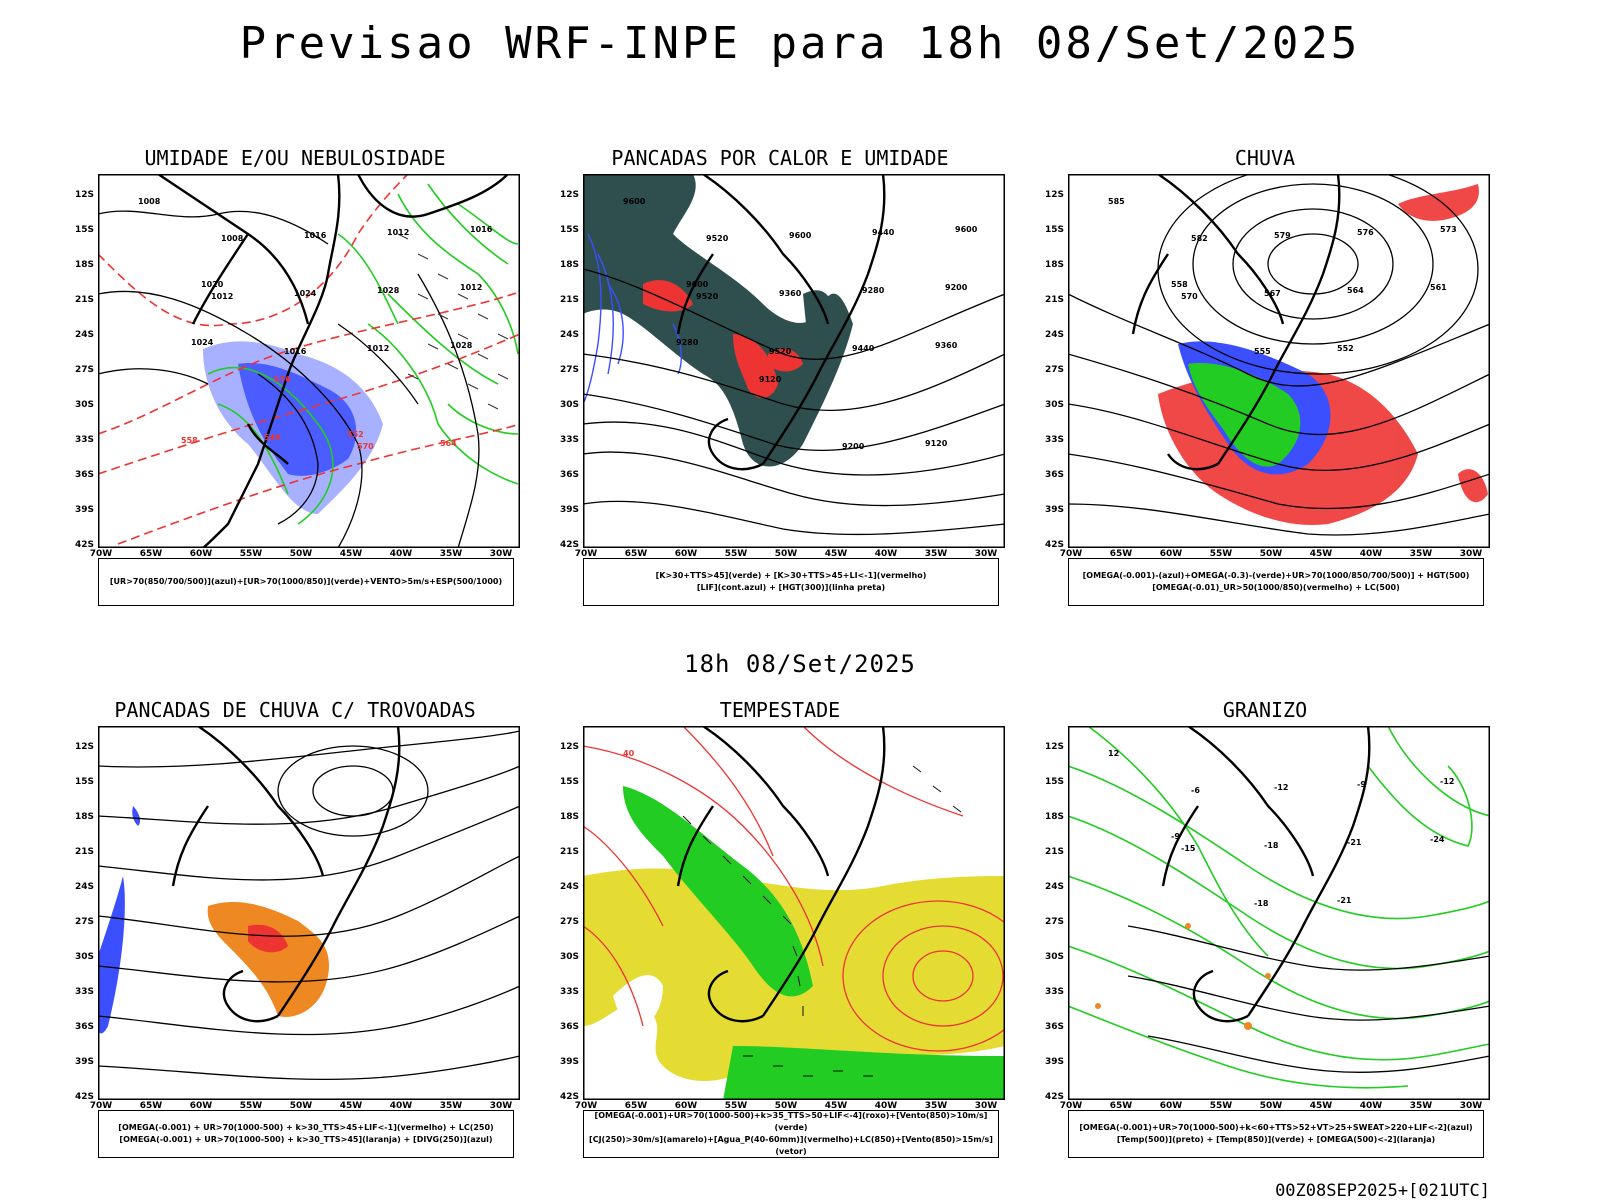  What do you see at coordinates (1116, 201) in the screenshot?
I see `contour-label: 585` at bounding box center [1116, 201].